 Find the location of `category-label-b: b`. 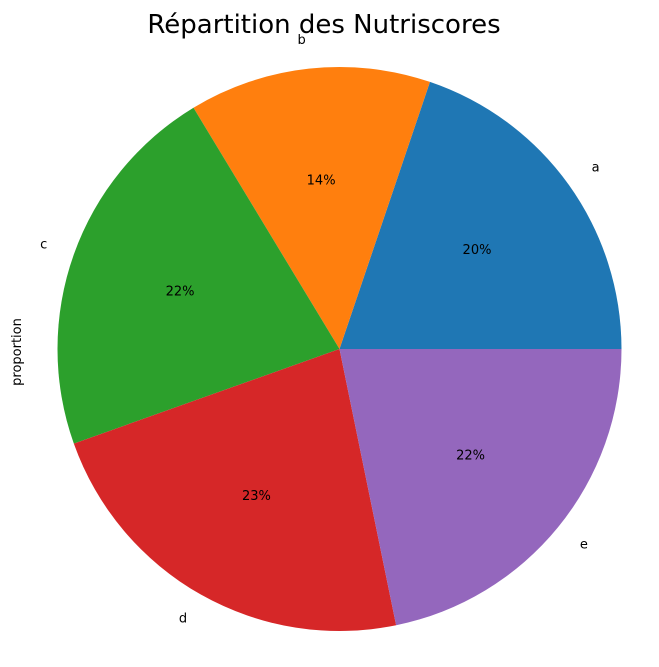

category-label-b: b is located at coordinates (302, 40).